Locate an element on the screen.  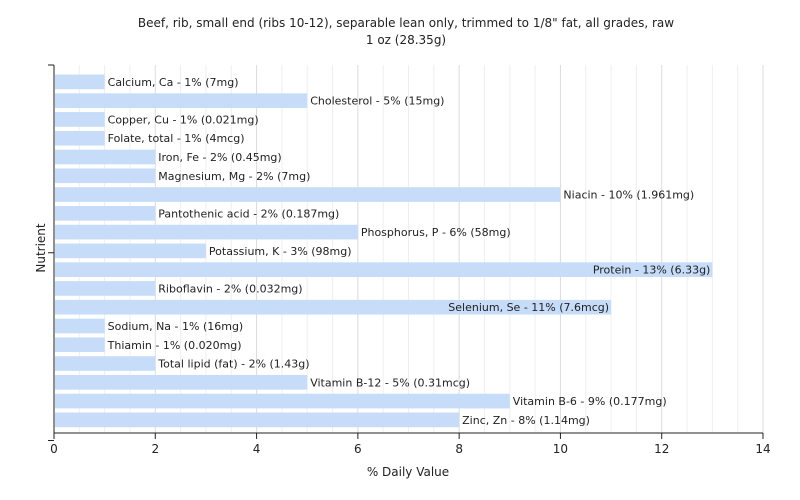
x-tick-label: 12 is located at coordinates (661, 449).